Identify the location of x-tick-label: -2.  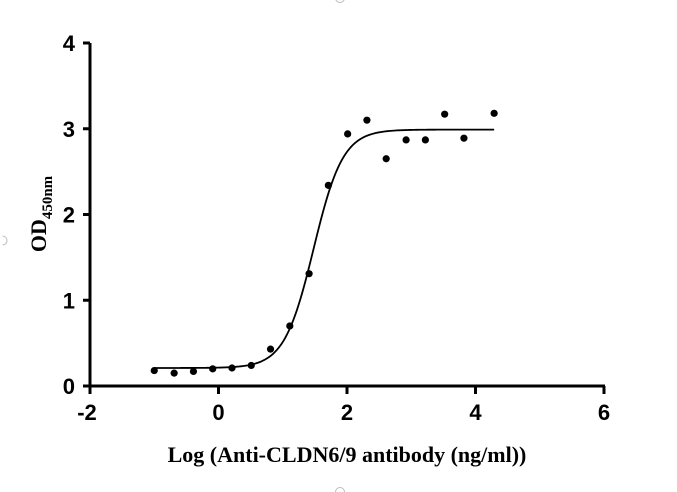
(87, 412).